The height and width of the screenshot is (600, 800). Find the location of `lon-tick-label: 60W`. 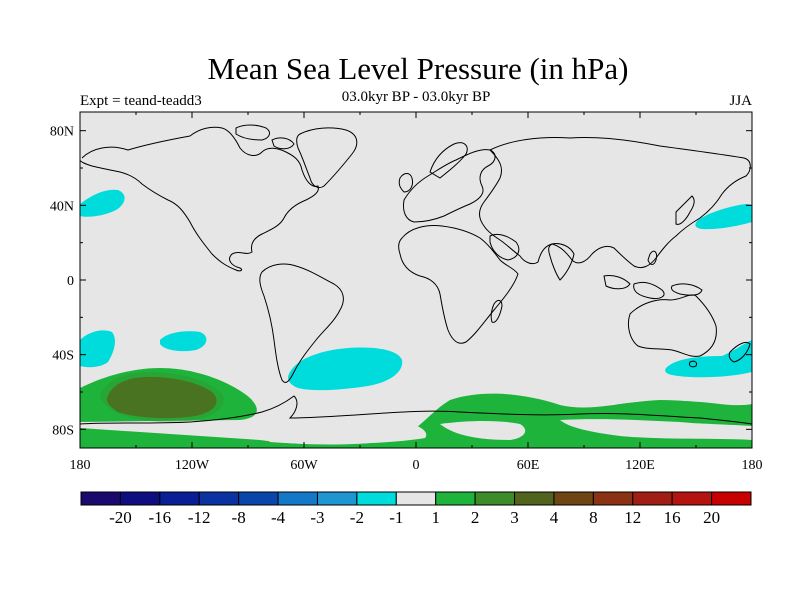

lon-tick-label: 60W is located at coordinates (304, 465).